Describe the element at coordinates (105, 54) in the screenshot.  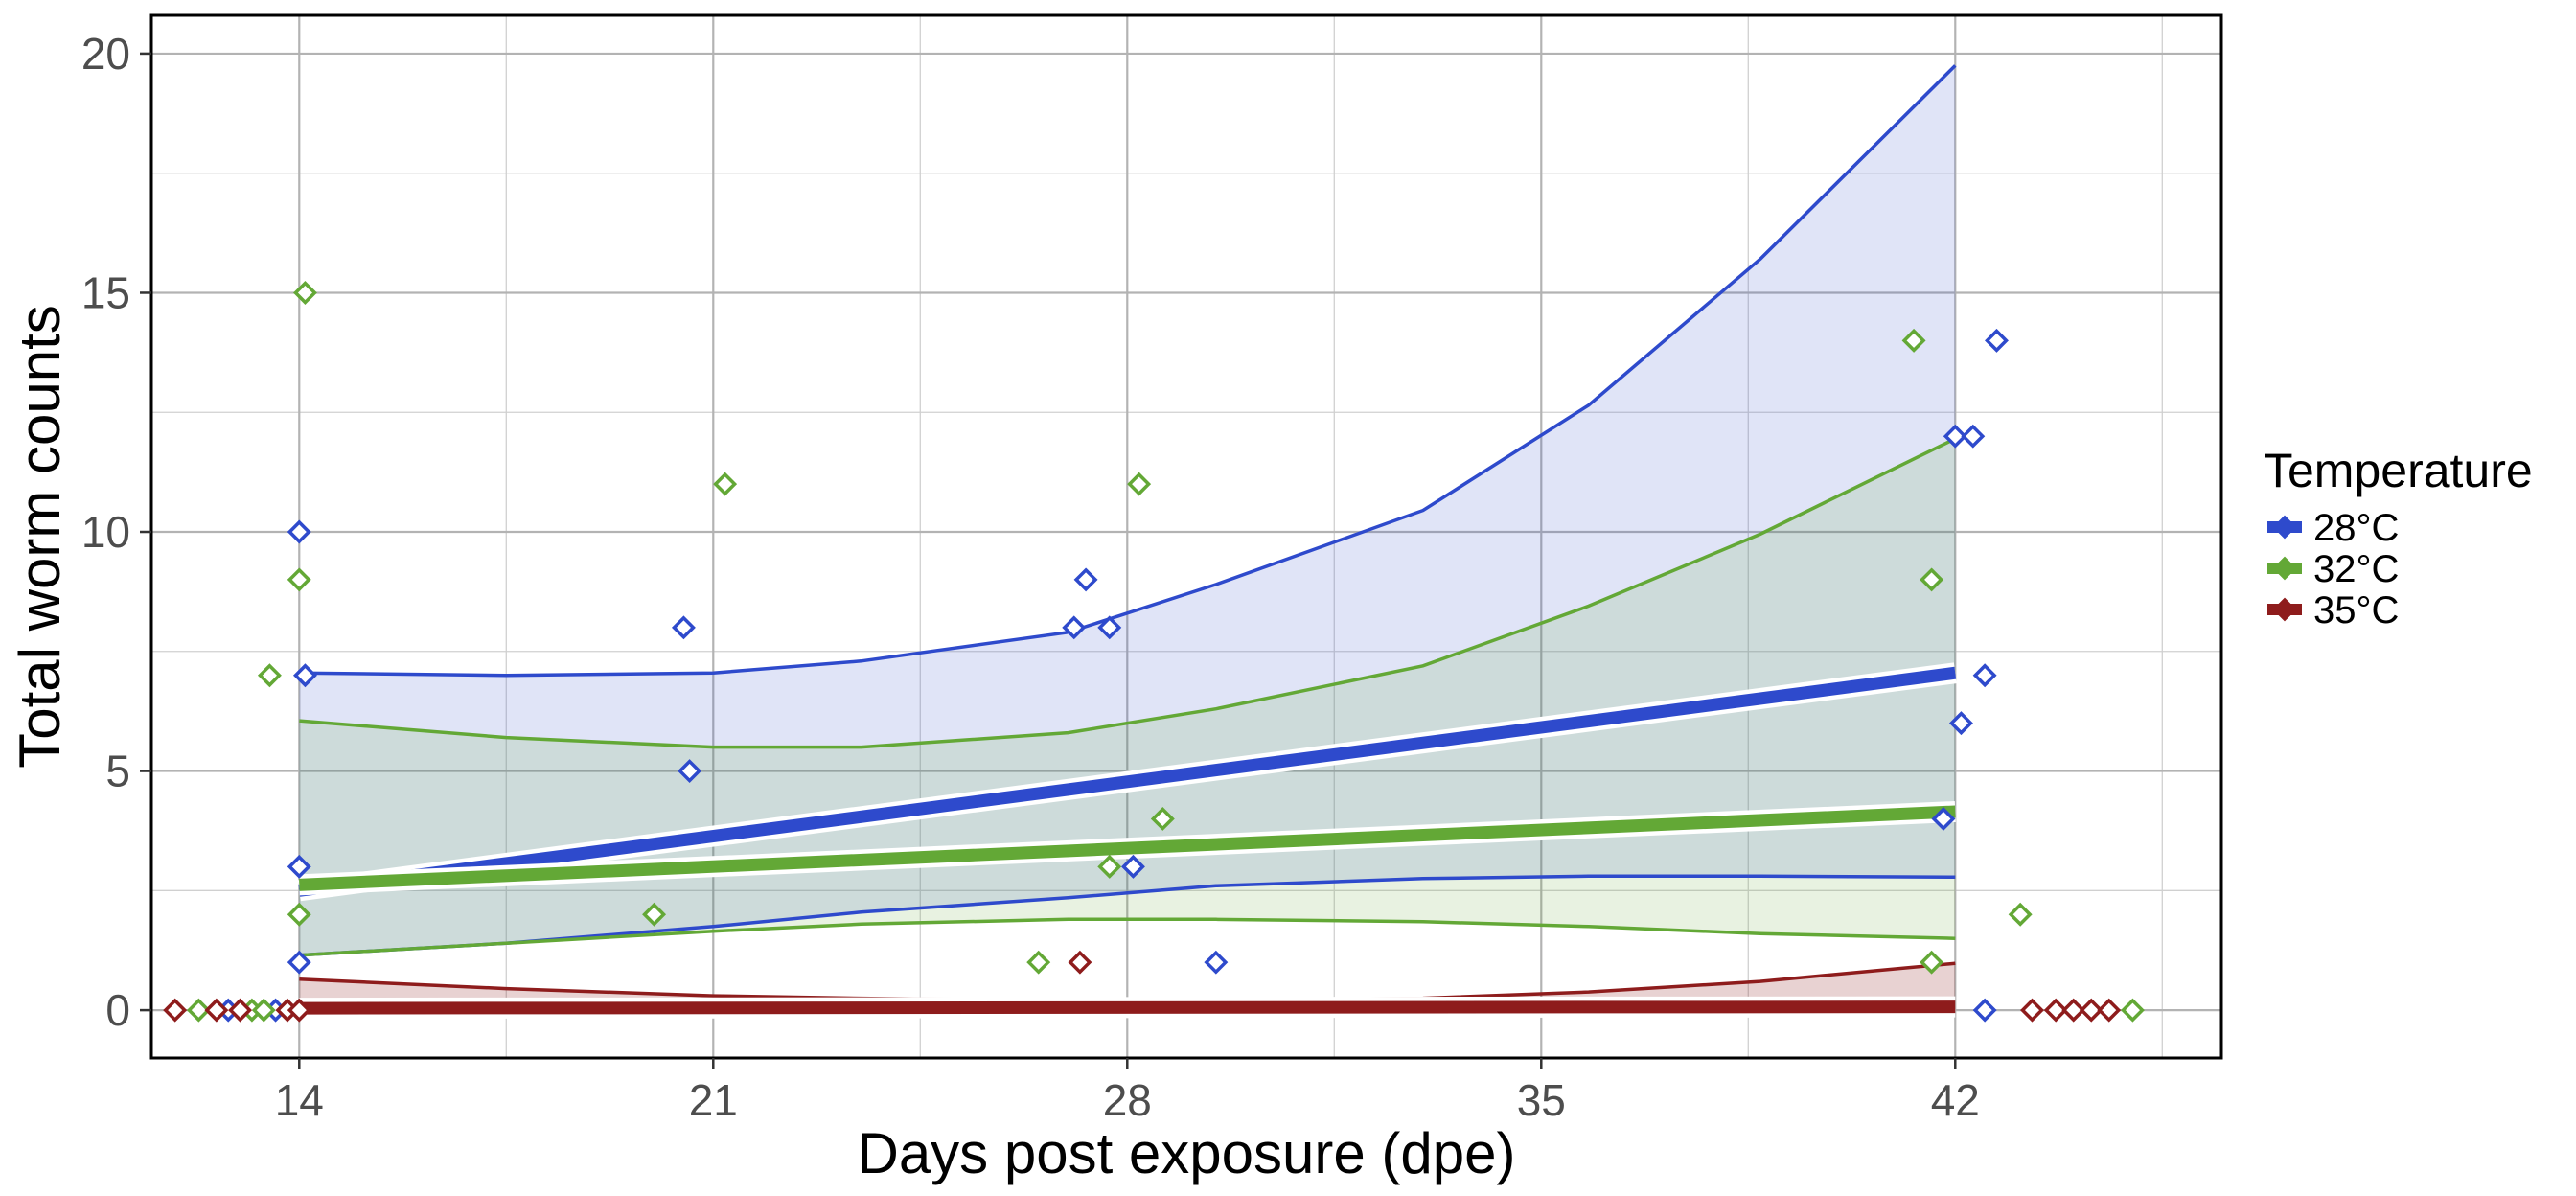
I see `y-tick-label: 20` at that location.